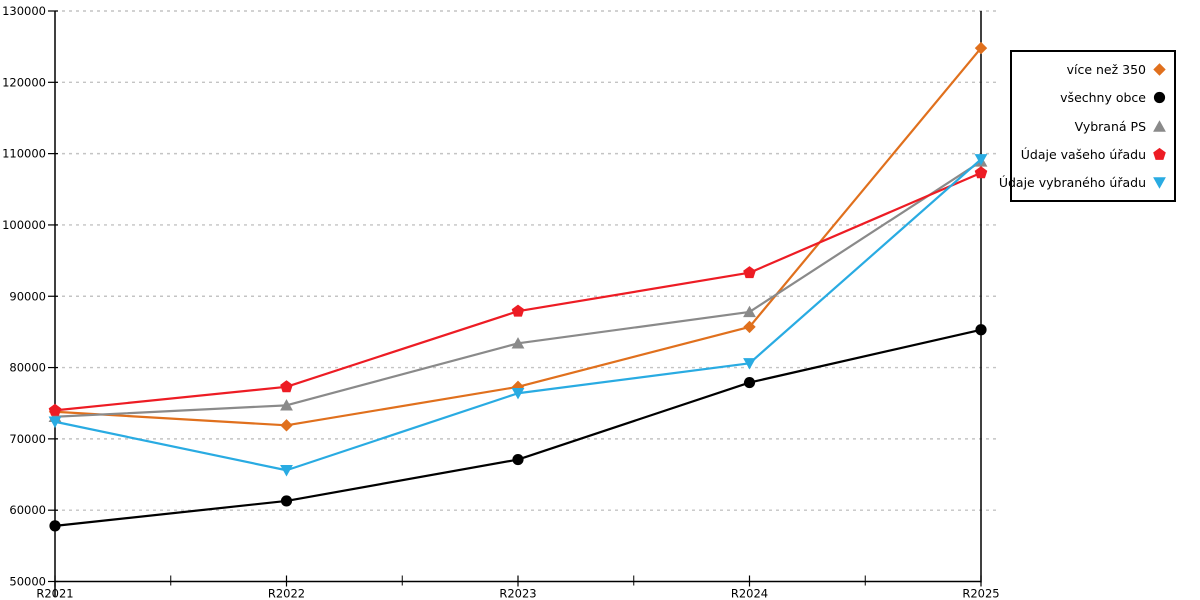 This screenshot has height=600, width=1200. What do you see at coordinates (980, 593) in the screenshot?
I see `x-tick-label: R2025` at bounding box center [980, 593].